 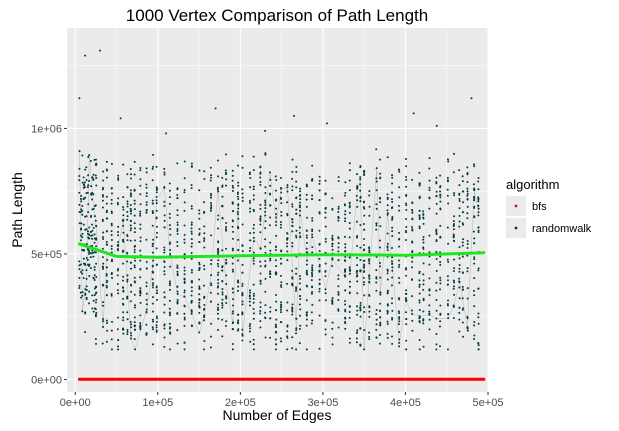 What do you see at coordinates (516, 228) in the screenshot?
I see `legend-dot-randomwalk` at bounding box center [516, 228].